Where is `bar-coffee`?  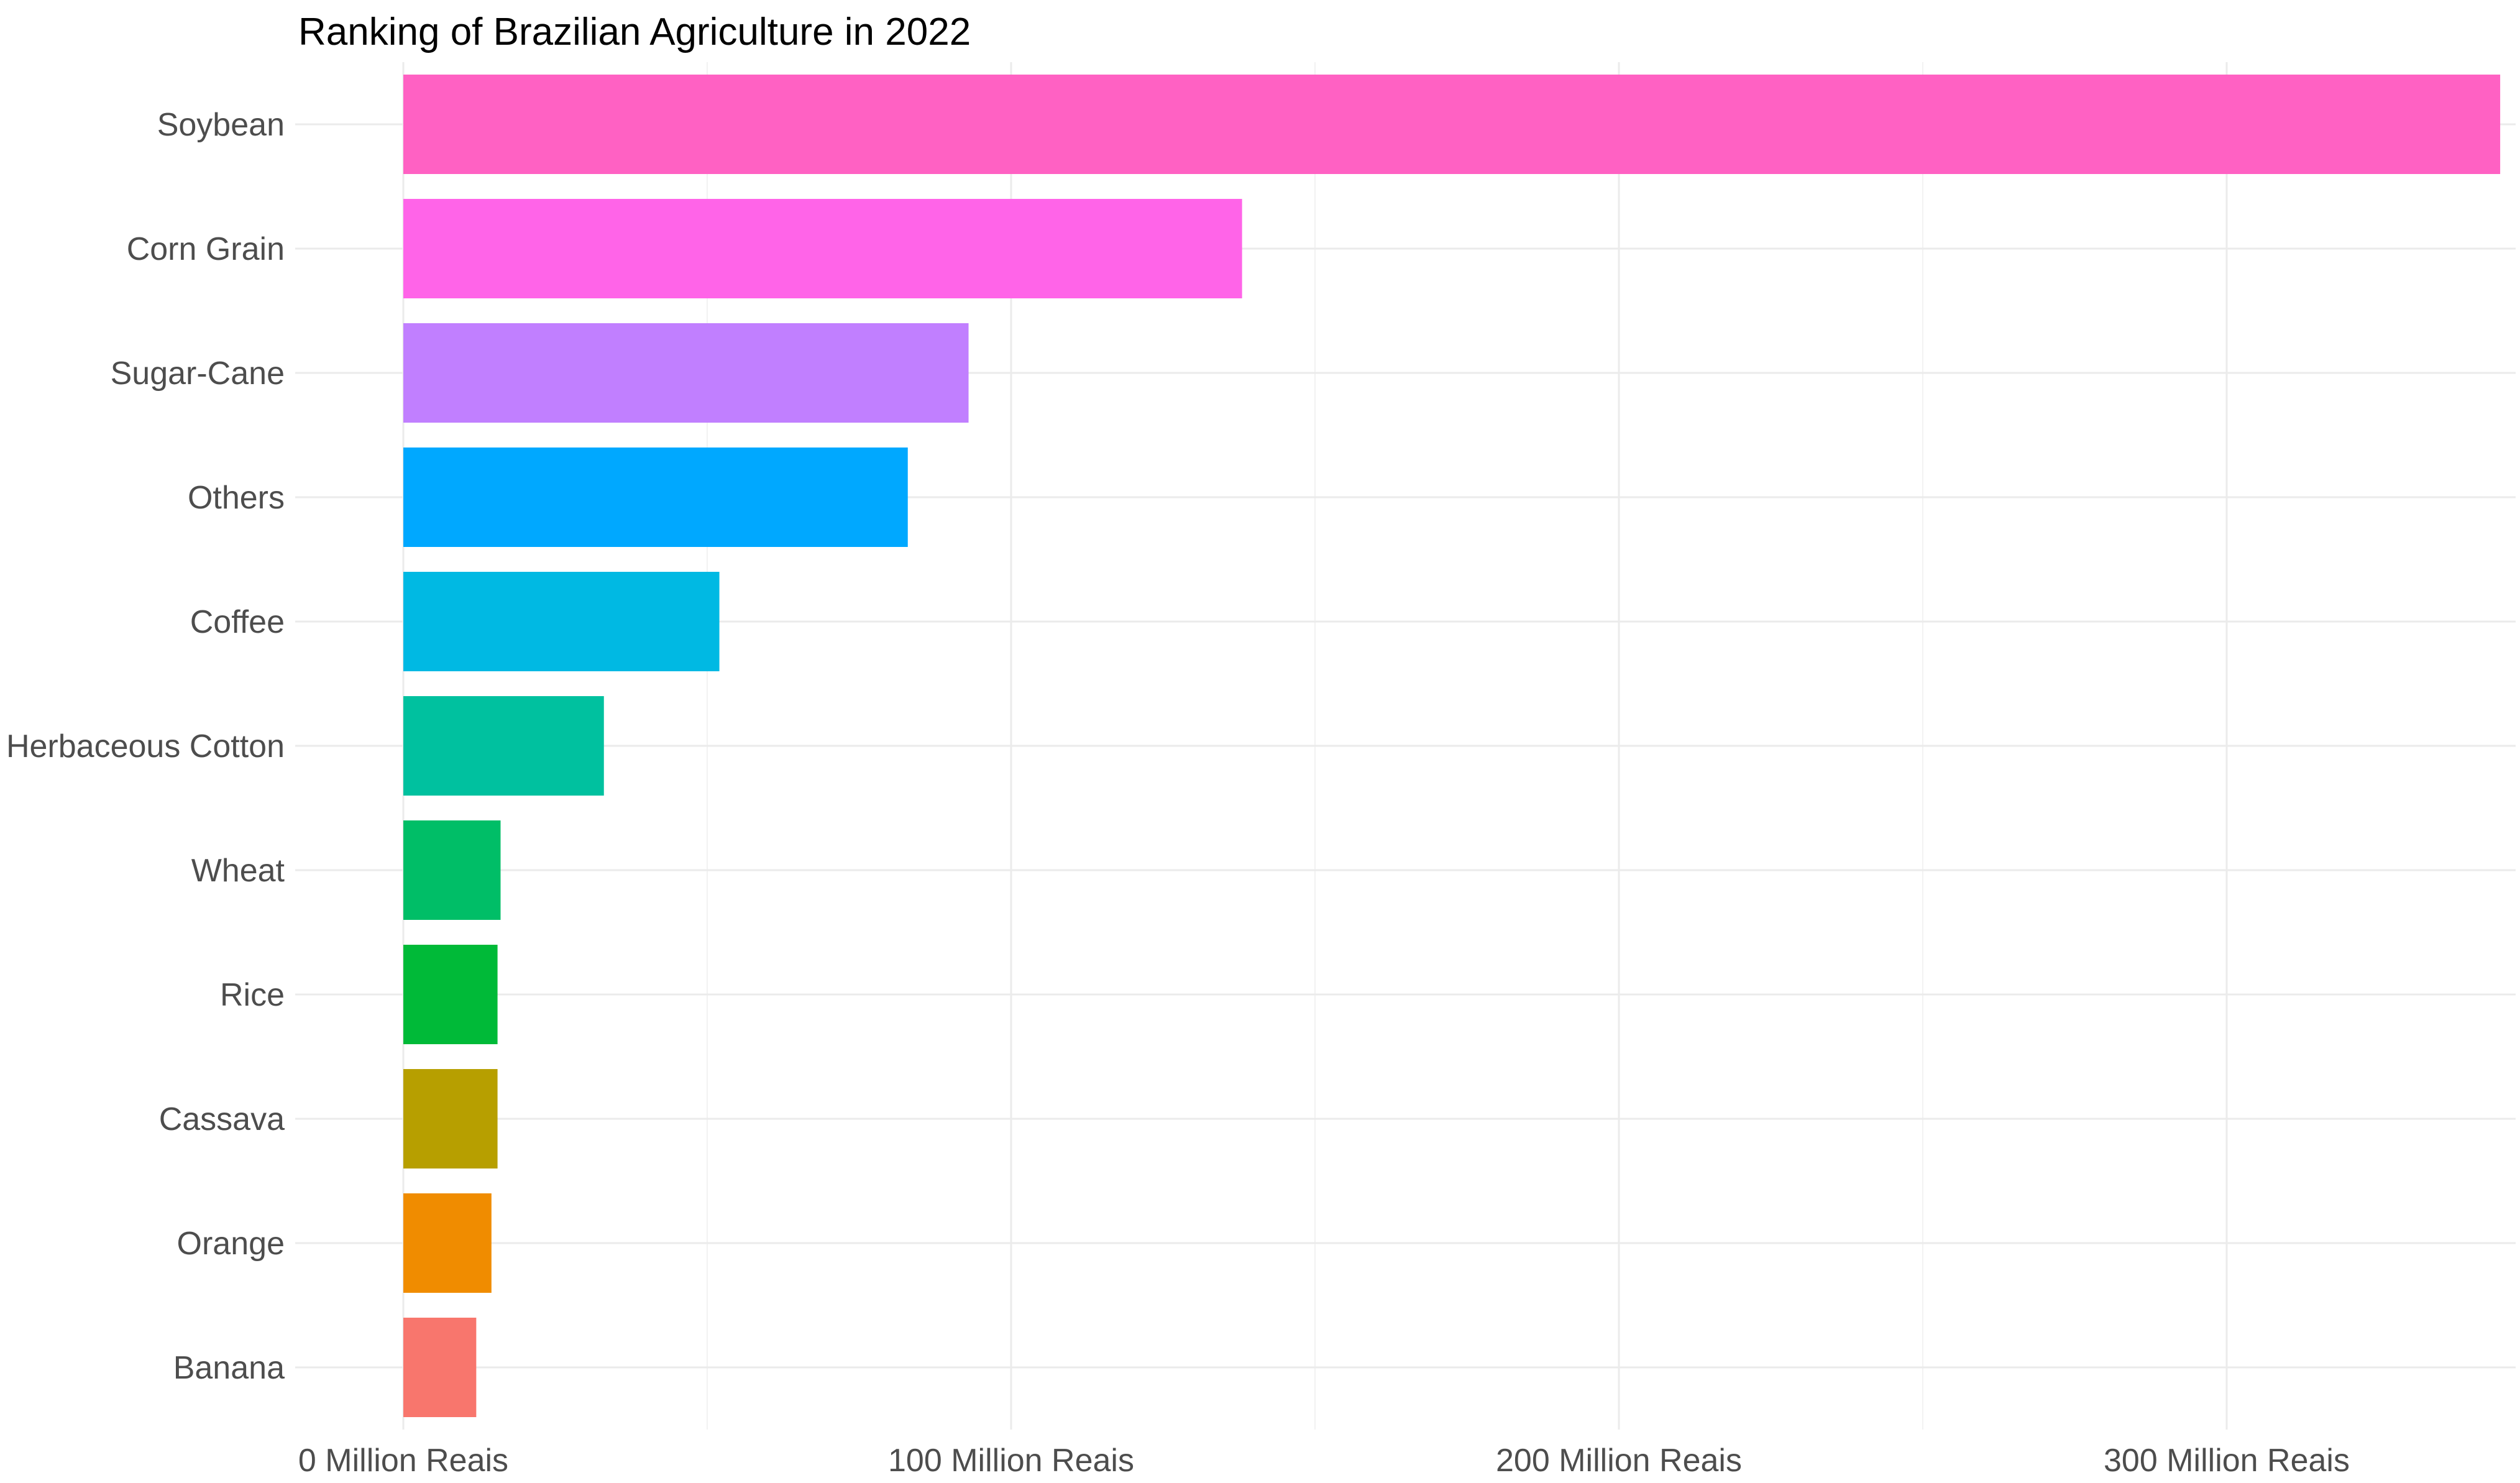 bar-coffee is located at coordinates (561, 621).